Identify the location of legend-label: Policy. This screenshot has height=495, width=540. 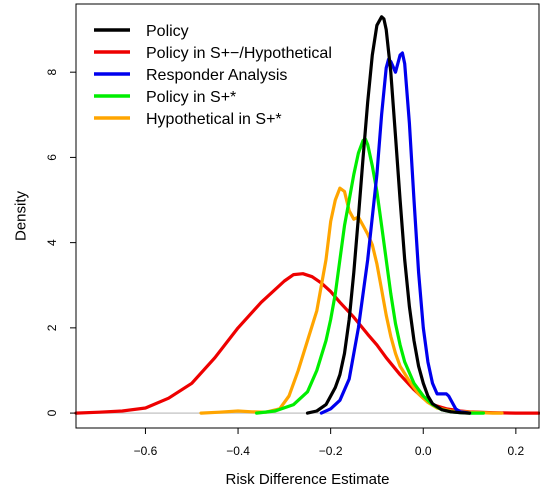
(167, 31).